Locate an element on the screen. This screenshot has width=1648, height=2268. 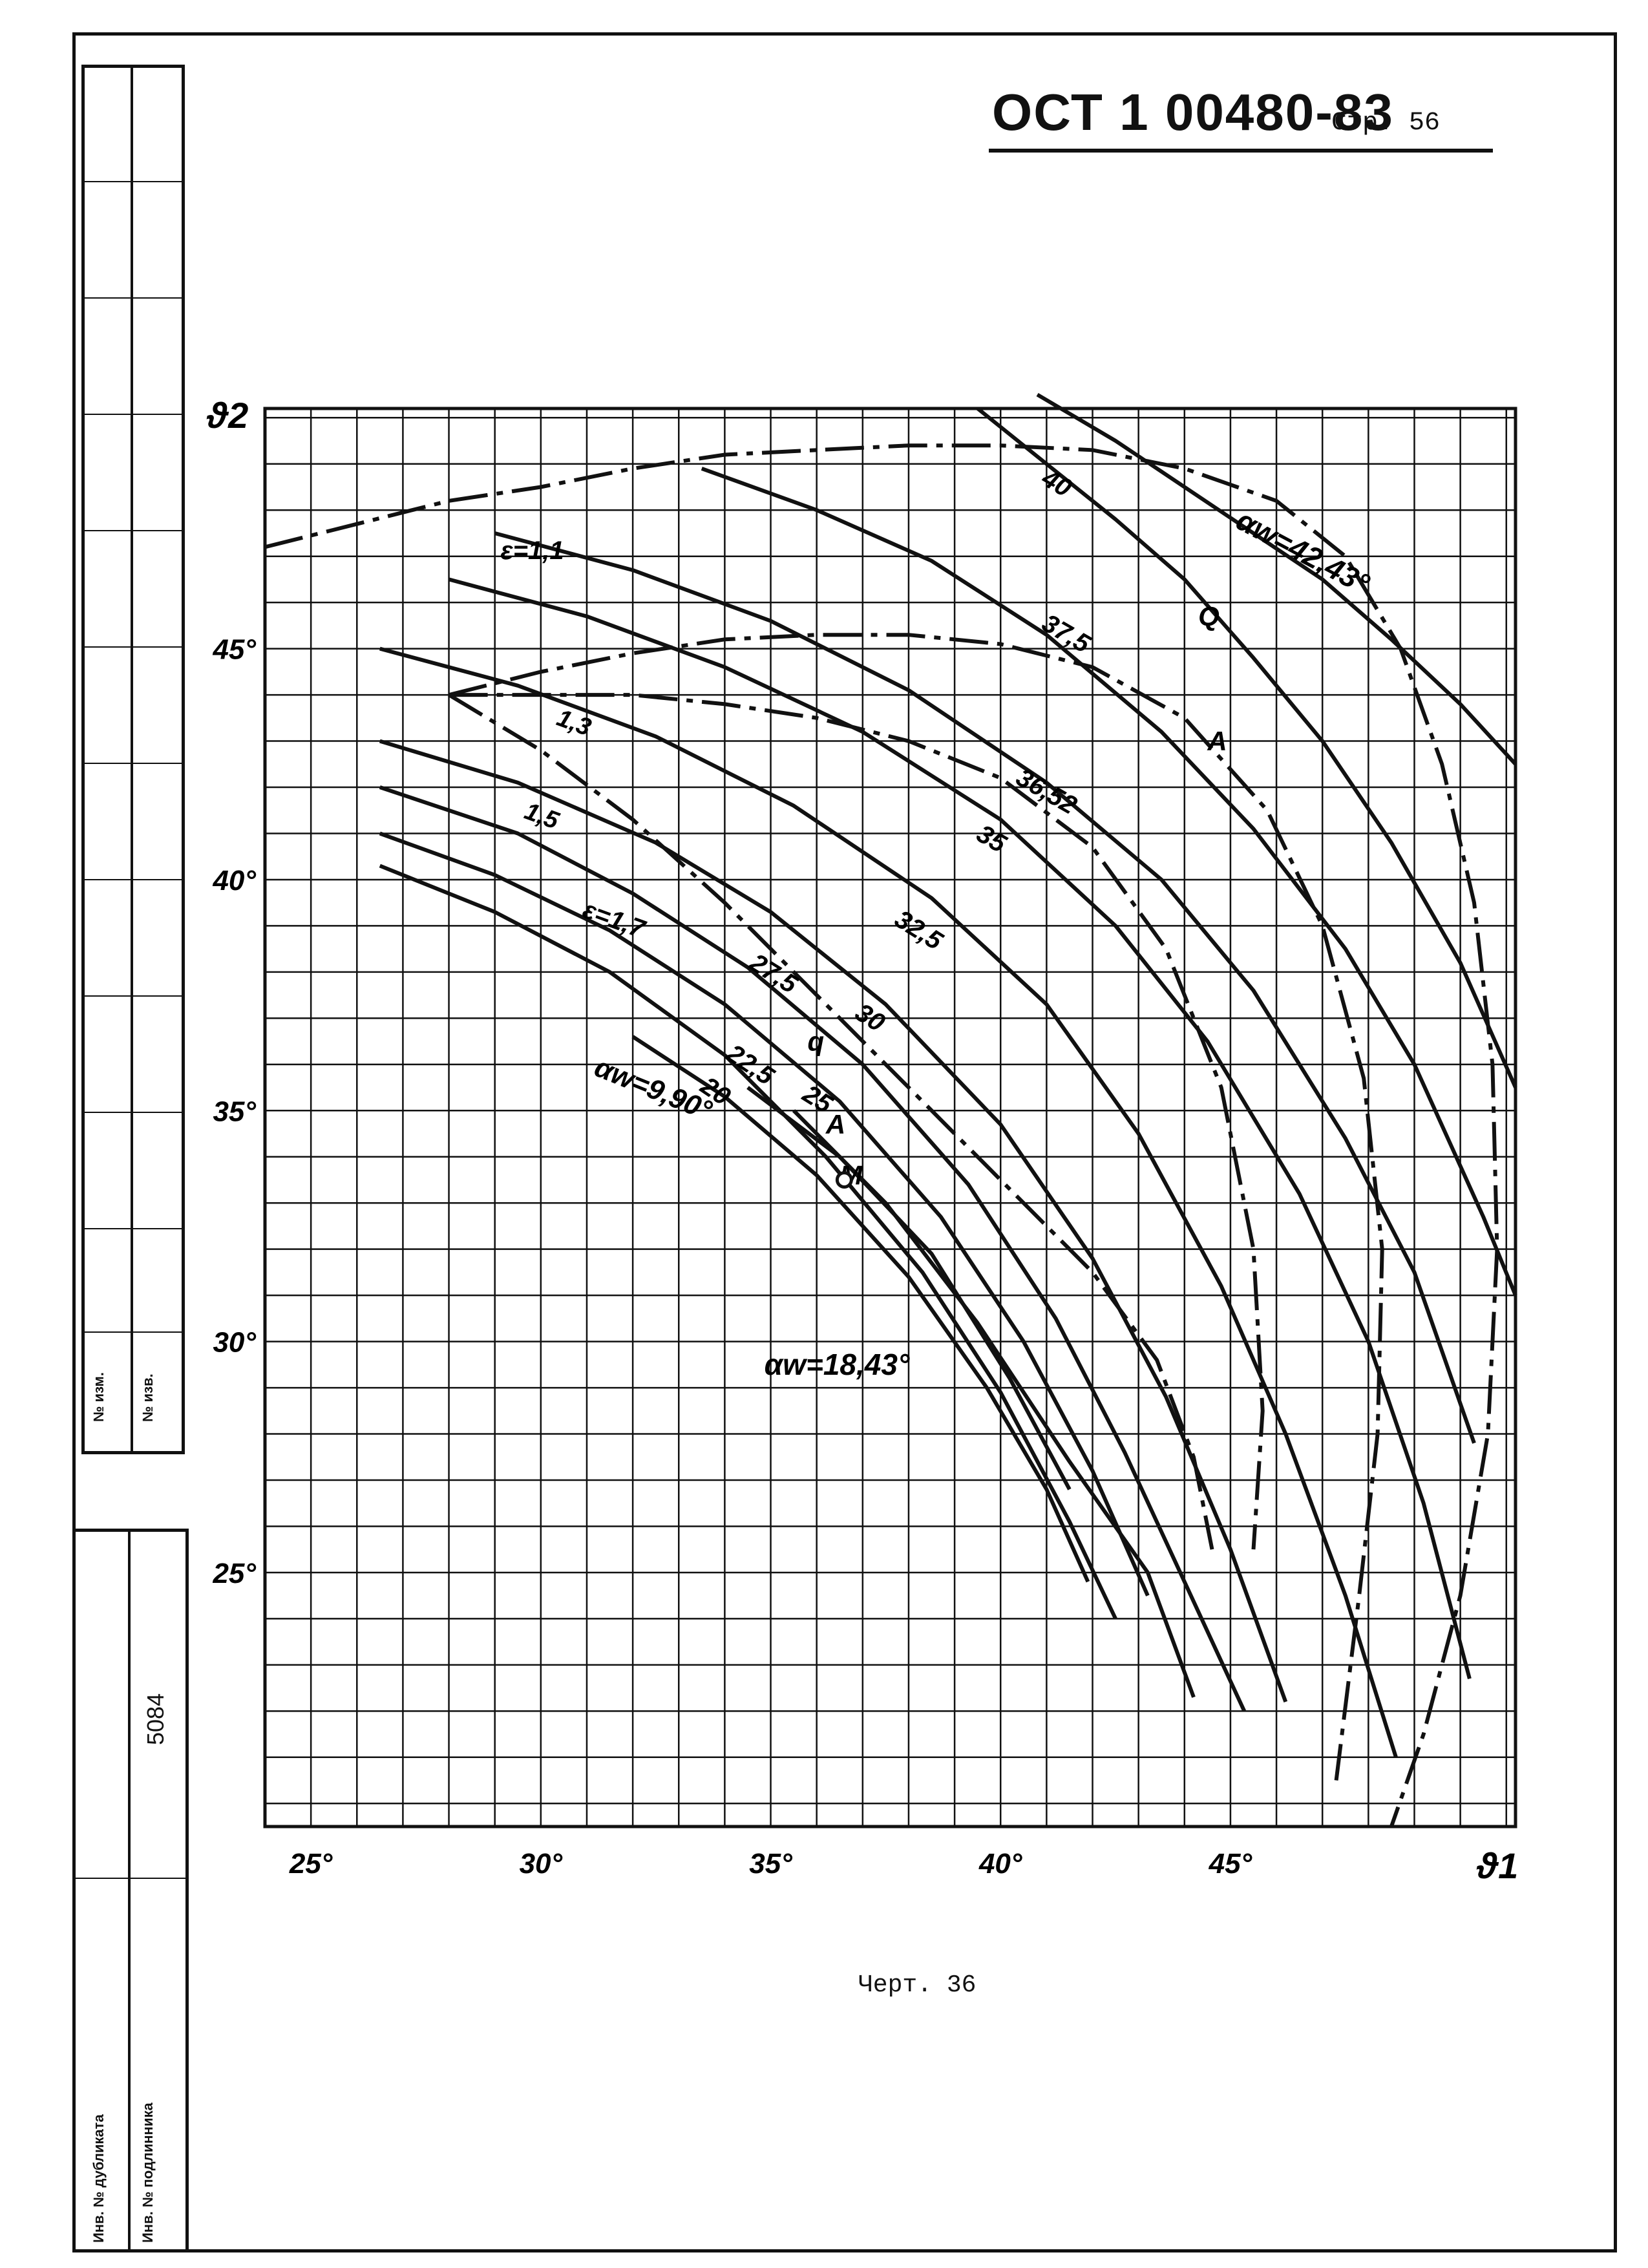
y-tick-label: 25° is located at coordinates (234, 1573).